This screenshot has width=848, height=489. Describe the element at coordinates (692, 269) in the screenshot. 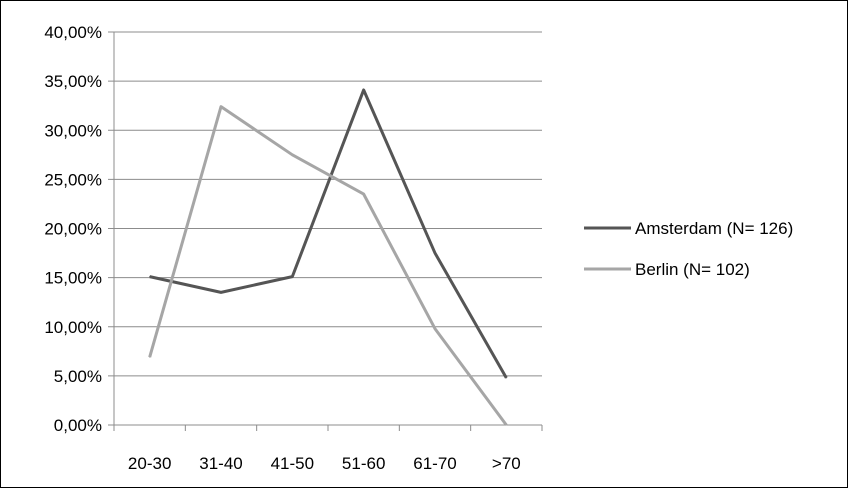

I see `legend-label: Berlin (N= 102)` at that location.